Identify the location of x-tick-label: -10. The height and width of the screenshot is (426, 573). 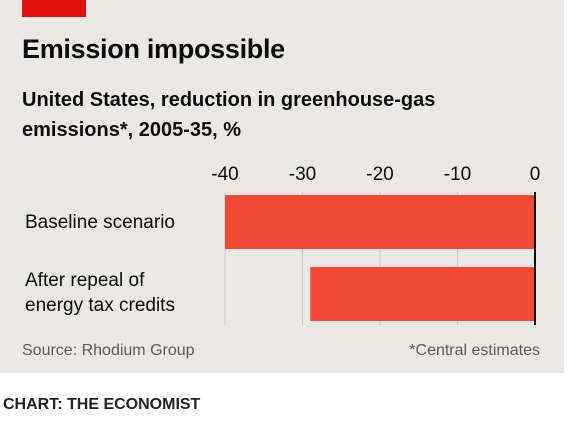
(457, 174).